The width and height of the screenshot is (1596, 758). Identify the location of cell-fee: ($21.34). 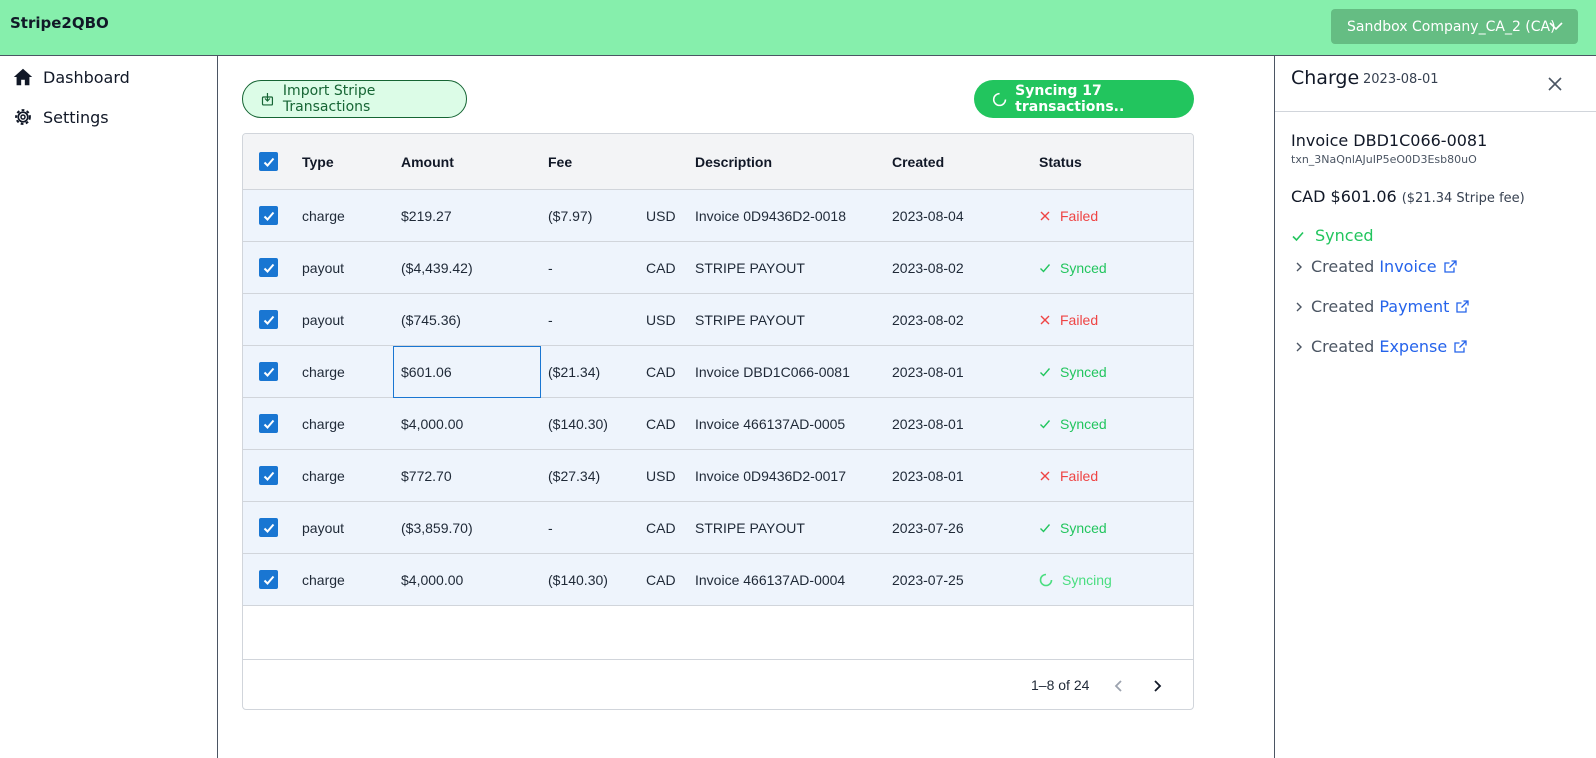
(574, 371).